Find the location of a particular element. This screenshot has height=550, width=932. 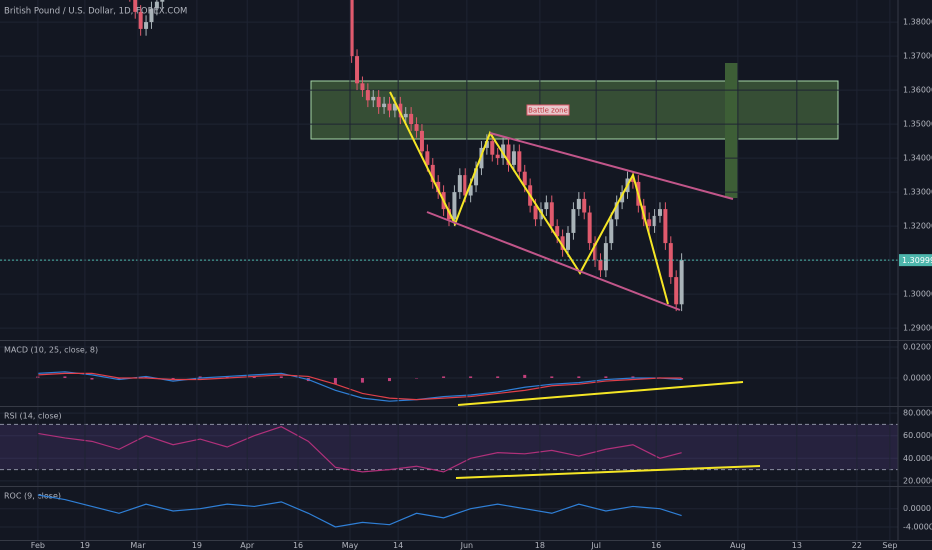

y-tick-label: 0.0200 is located at coordinates (917, 347).